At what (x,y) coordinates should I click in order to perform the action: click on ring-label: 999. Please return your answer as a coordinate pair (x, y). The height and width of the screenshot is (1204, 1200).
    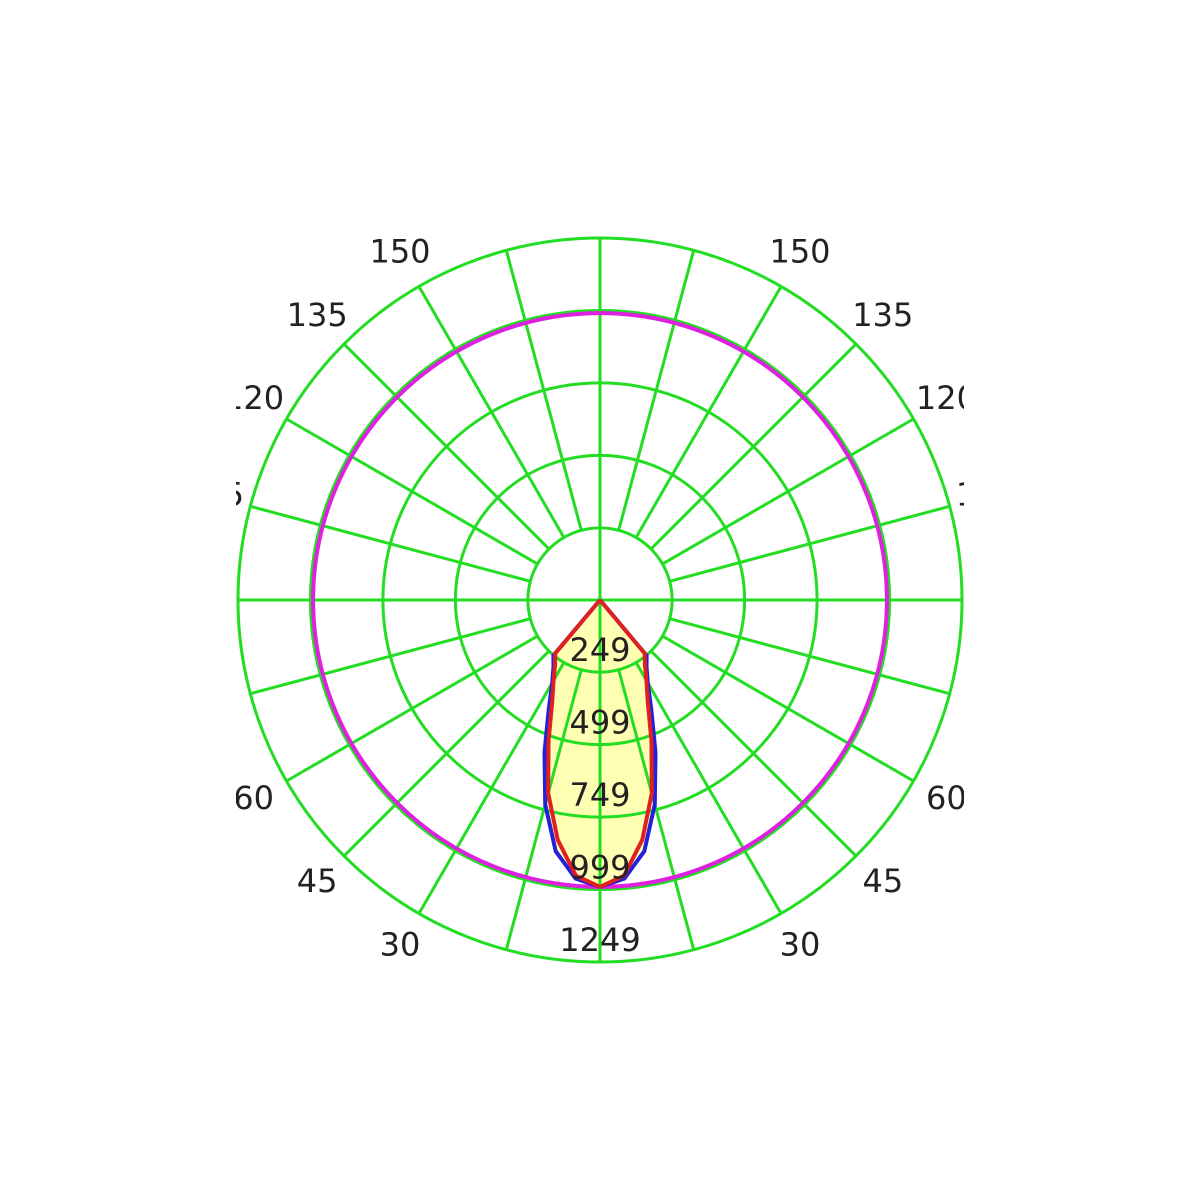
    Looking at the image, I should click on (599, 868).